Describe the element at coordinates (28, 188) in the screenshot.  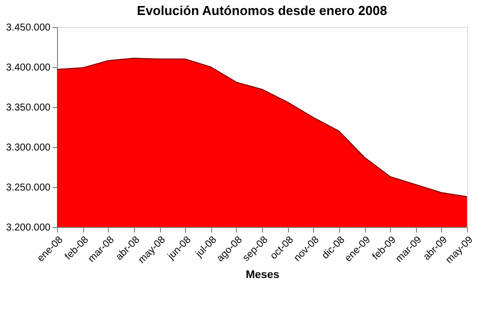
I see `y-tick-label: 3.250.000` at that location.